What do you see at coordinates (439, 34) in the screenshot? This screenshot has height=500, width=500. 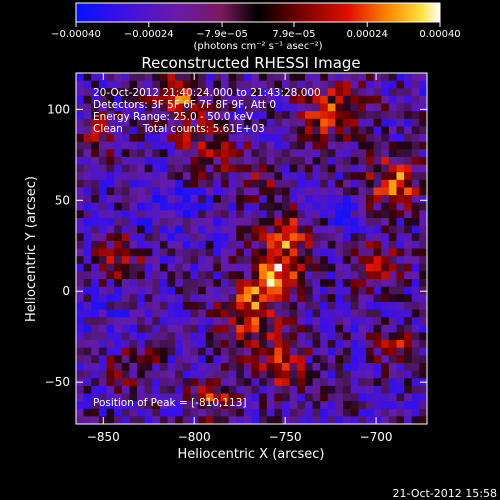 I see `colorbar-tick-label: 0.00040` at bounding box center [439, 34].